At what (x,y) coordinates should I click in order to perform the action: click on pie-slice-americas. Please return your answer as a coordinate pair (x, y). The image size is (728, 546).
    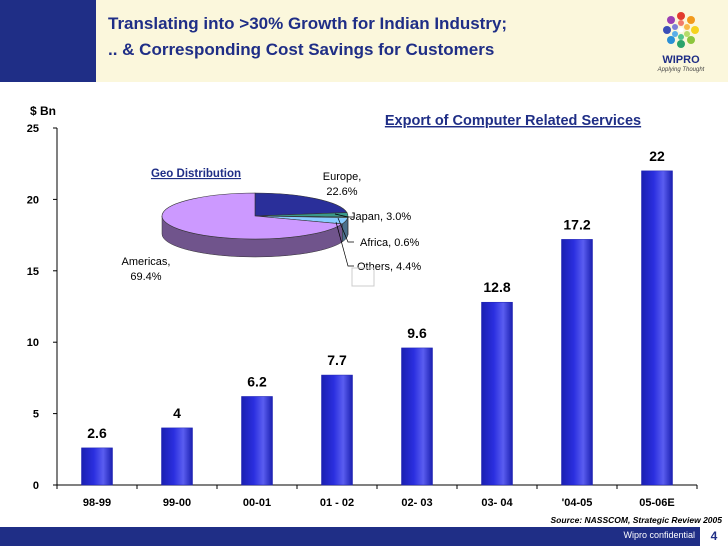
    Looking at the image, I should click on (252, 216).